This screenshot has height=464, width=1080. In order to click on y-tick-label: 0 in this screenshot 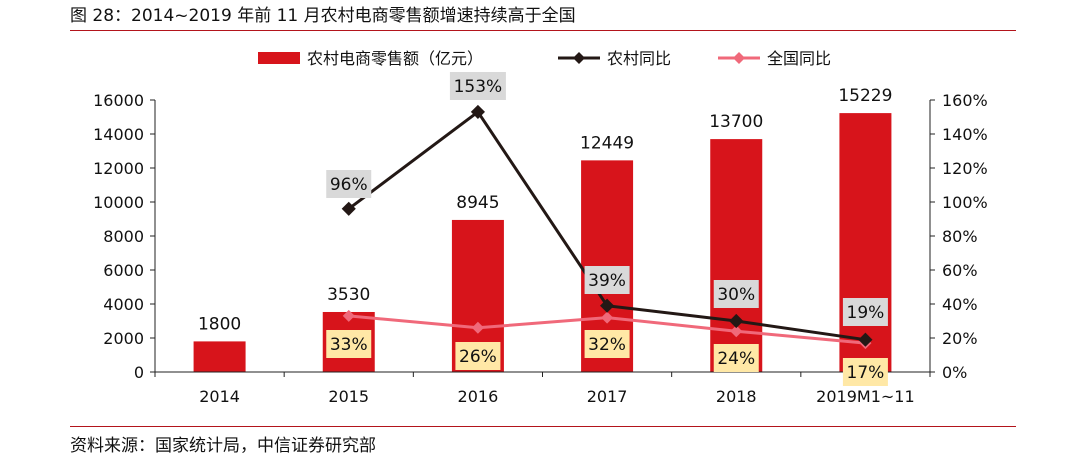, I will do `click(139, 372)`.